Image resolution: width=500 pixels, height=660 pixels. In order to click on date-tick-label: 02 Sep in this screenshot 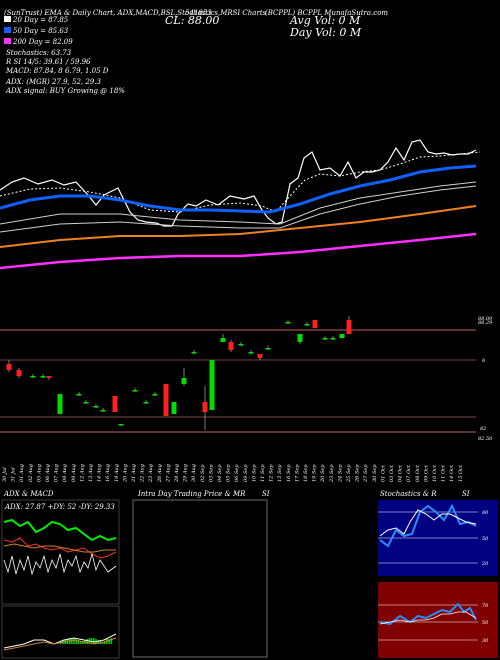, I will do `click(203, 473)`.